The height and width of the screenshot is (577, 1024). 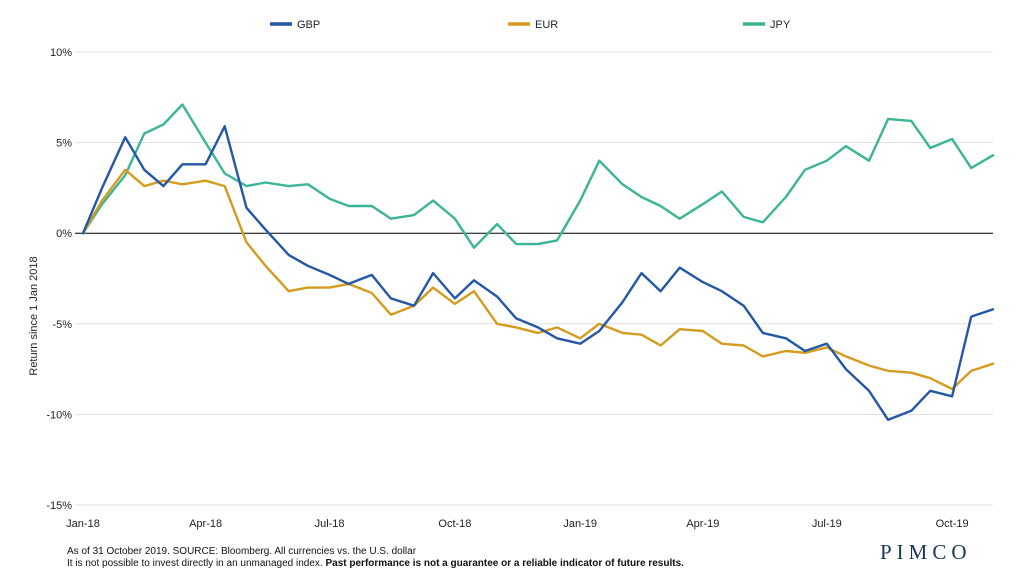 What do you see at coordinates (59, 279) in the screenshot?
I see `y-axis-ticks: 10% 5% 0% -5% -10% -15%` at bounding box center [59, 279].